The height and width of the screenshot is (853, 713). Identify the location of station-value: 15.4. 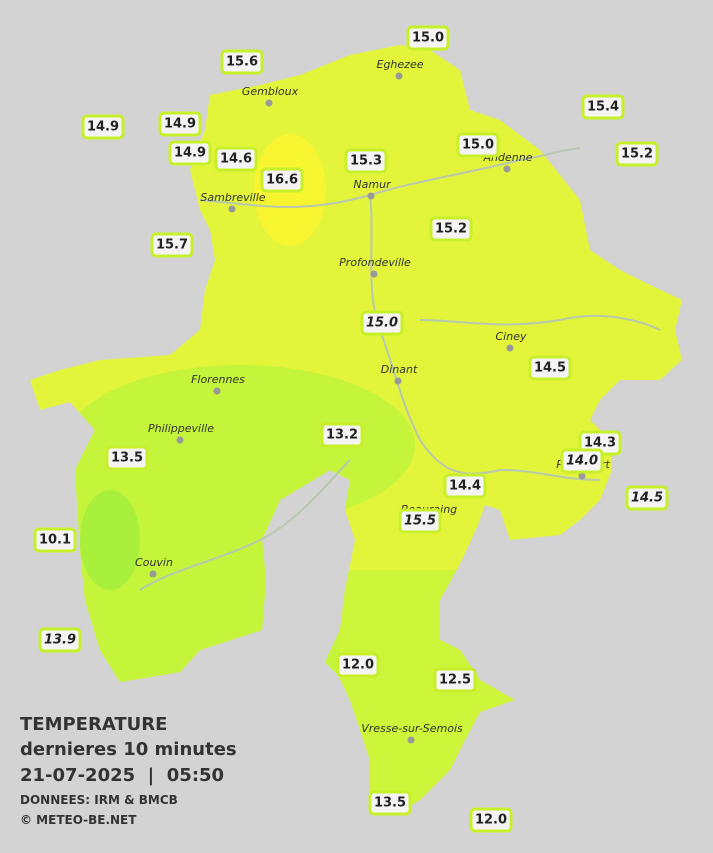
(603, 107).